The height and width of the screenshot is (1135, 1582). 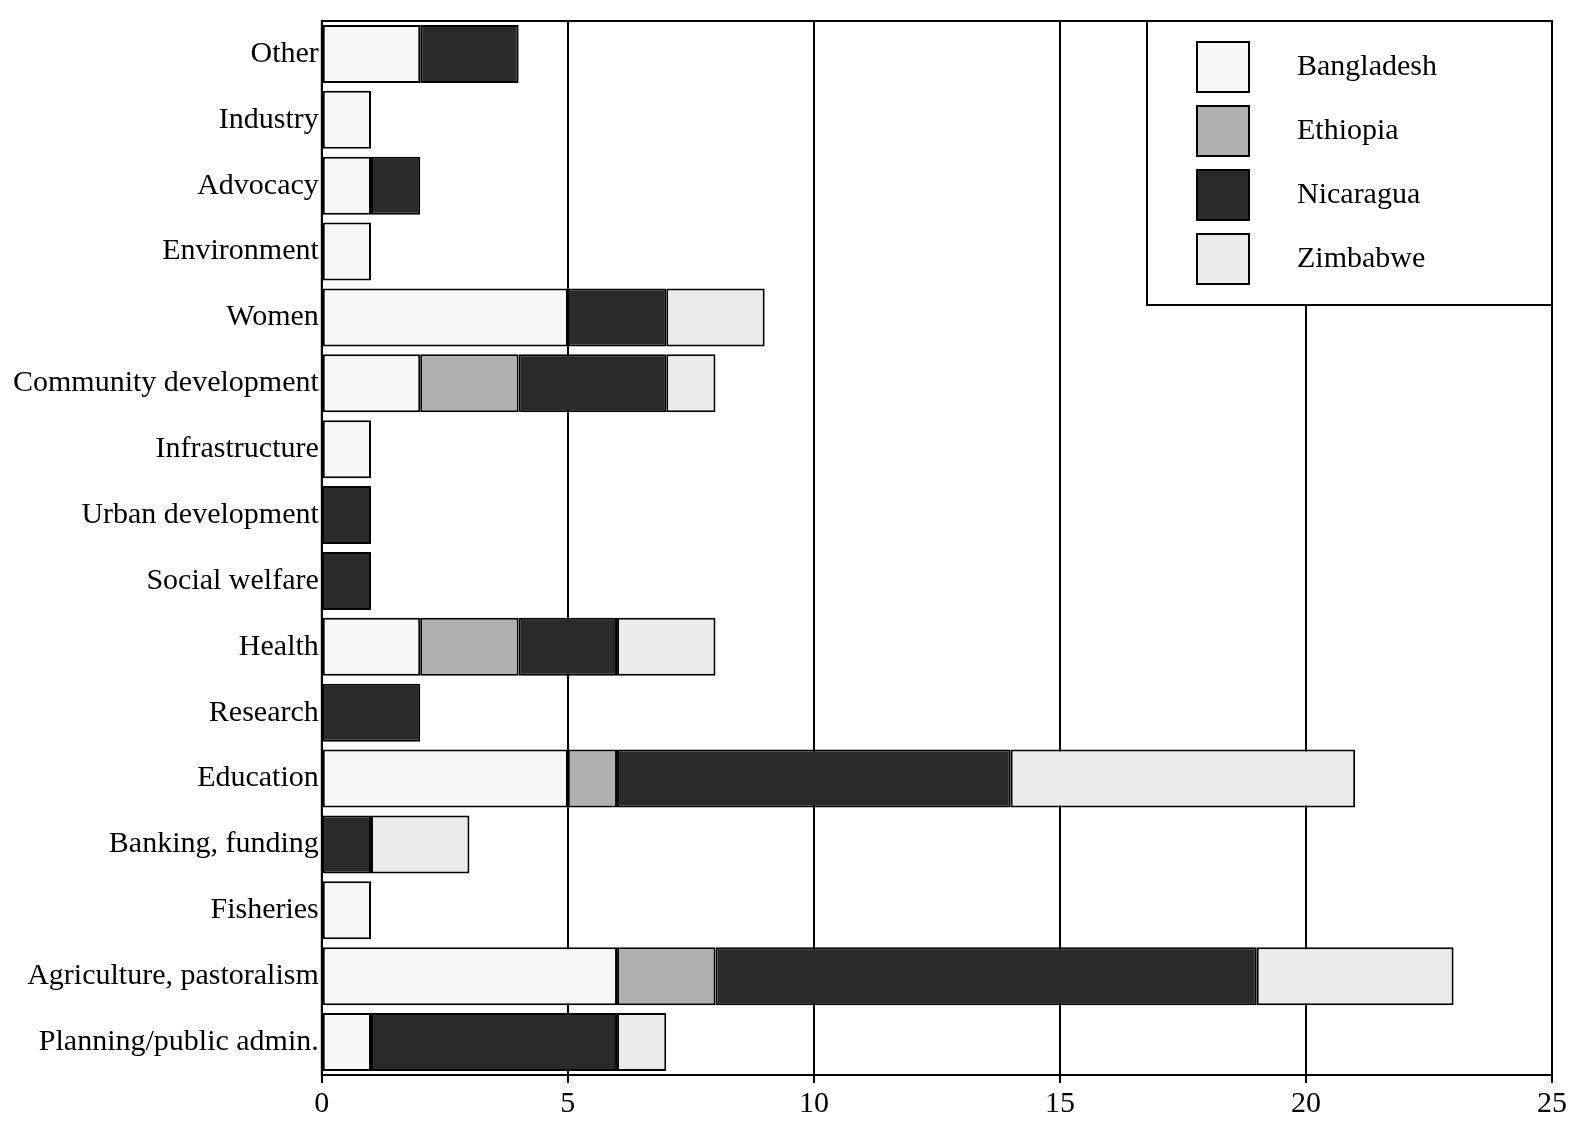 I want to click on legend-label: Nicaragua, so click(x=1359, y=192).